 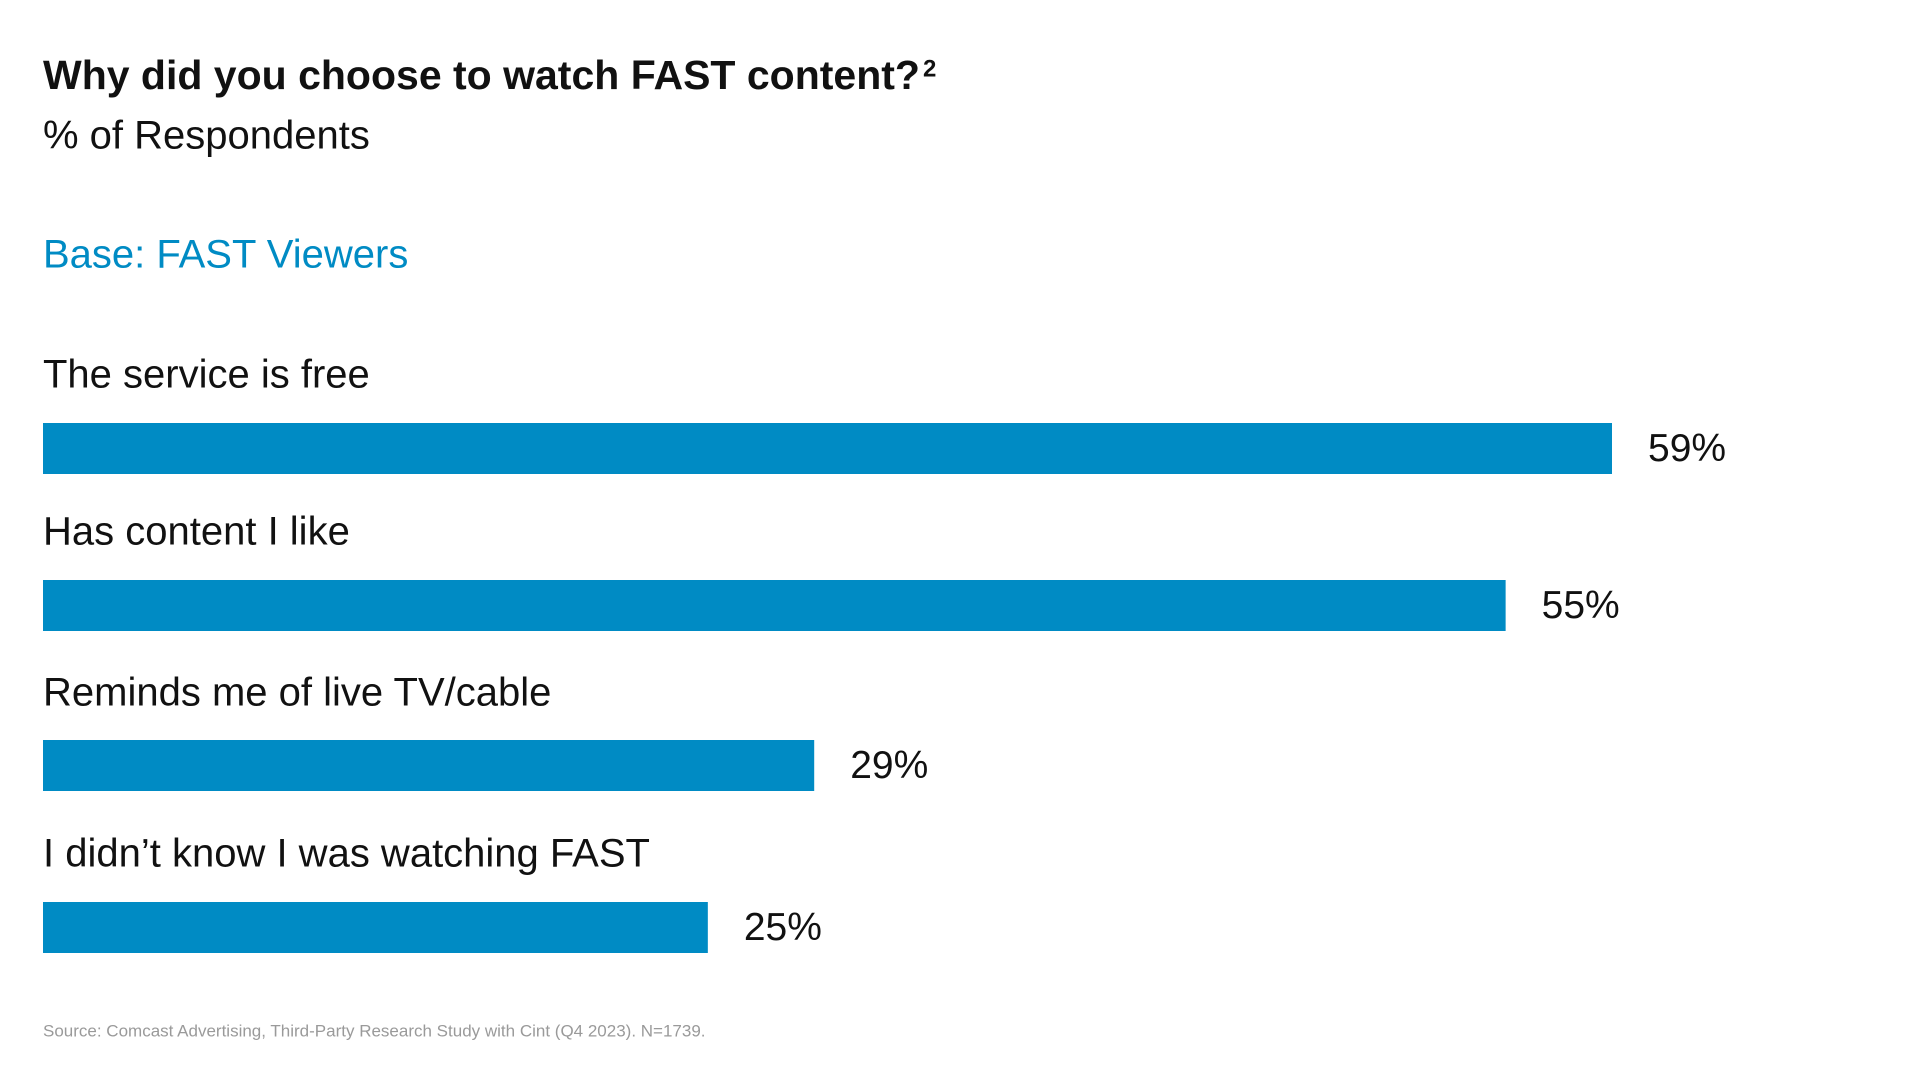 I want to click on chart-subtitle: % of Respondents, so click(x=206, y=136).